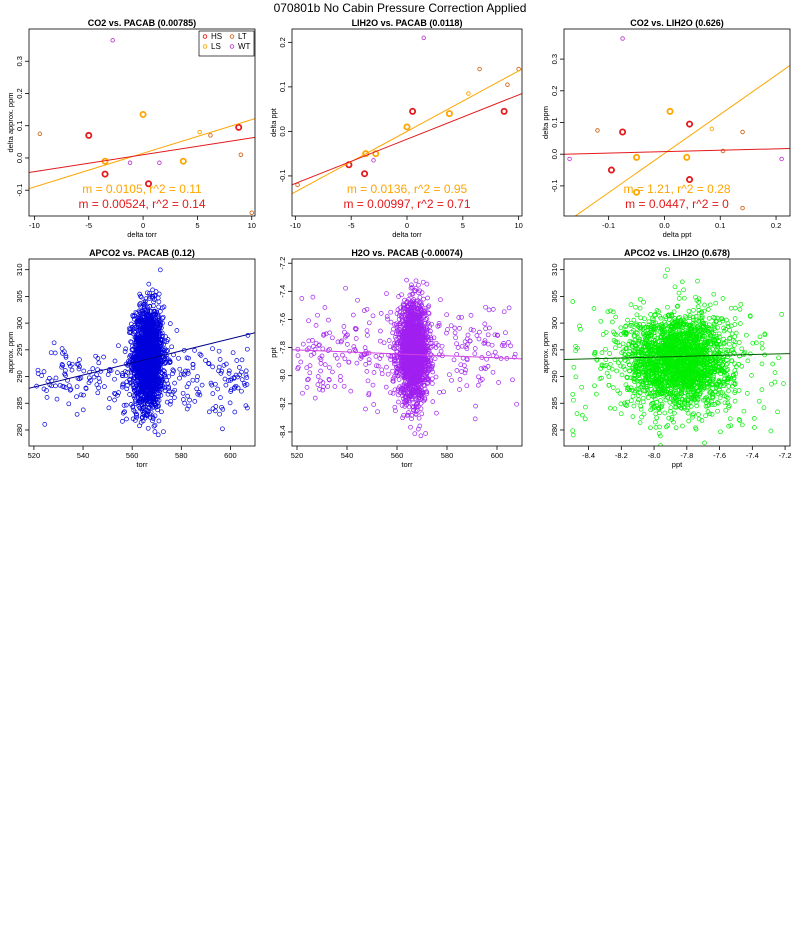  Describe the element at coordinates (216, 36) in the screenshot. I see `legend-label-hs: HS` at that location.